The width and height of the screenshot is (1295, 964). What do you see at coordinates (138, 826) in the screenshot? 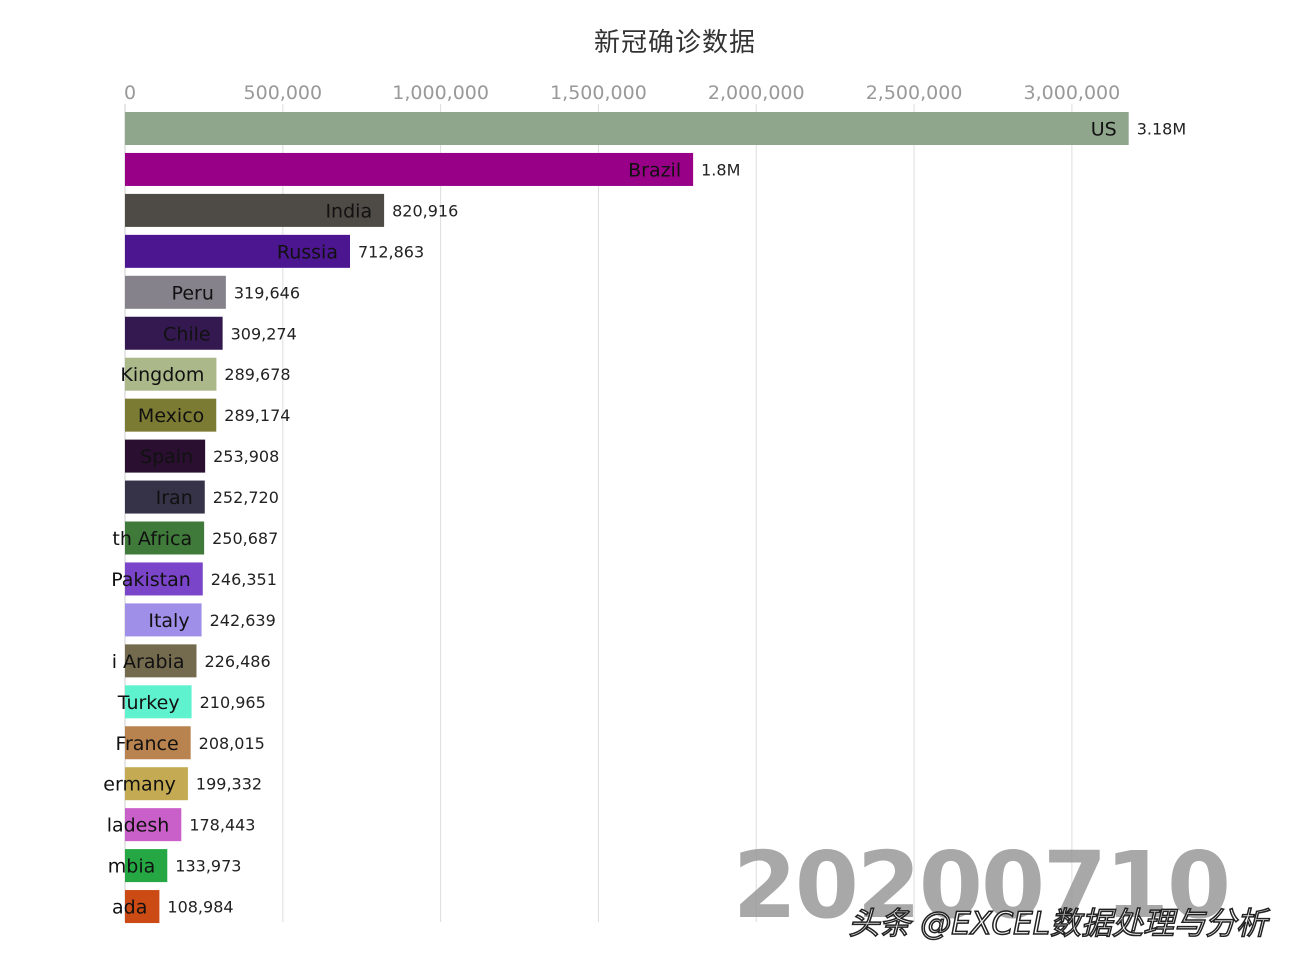
I see `bar-category-label: ladesh` at bounding box center [138, 826].